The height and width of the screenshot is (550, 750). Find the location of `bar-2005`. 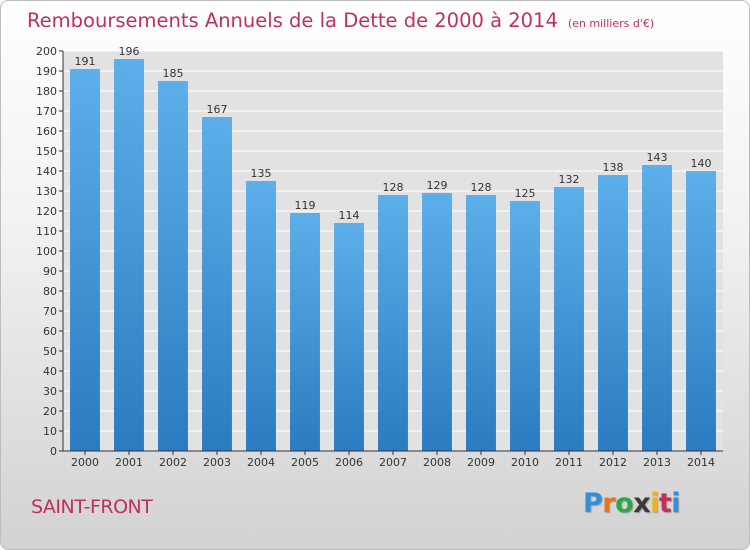

bar-2005 is located at coordinates (305, 332).